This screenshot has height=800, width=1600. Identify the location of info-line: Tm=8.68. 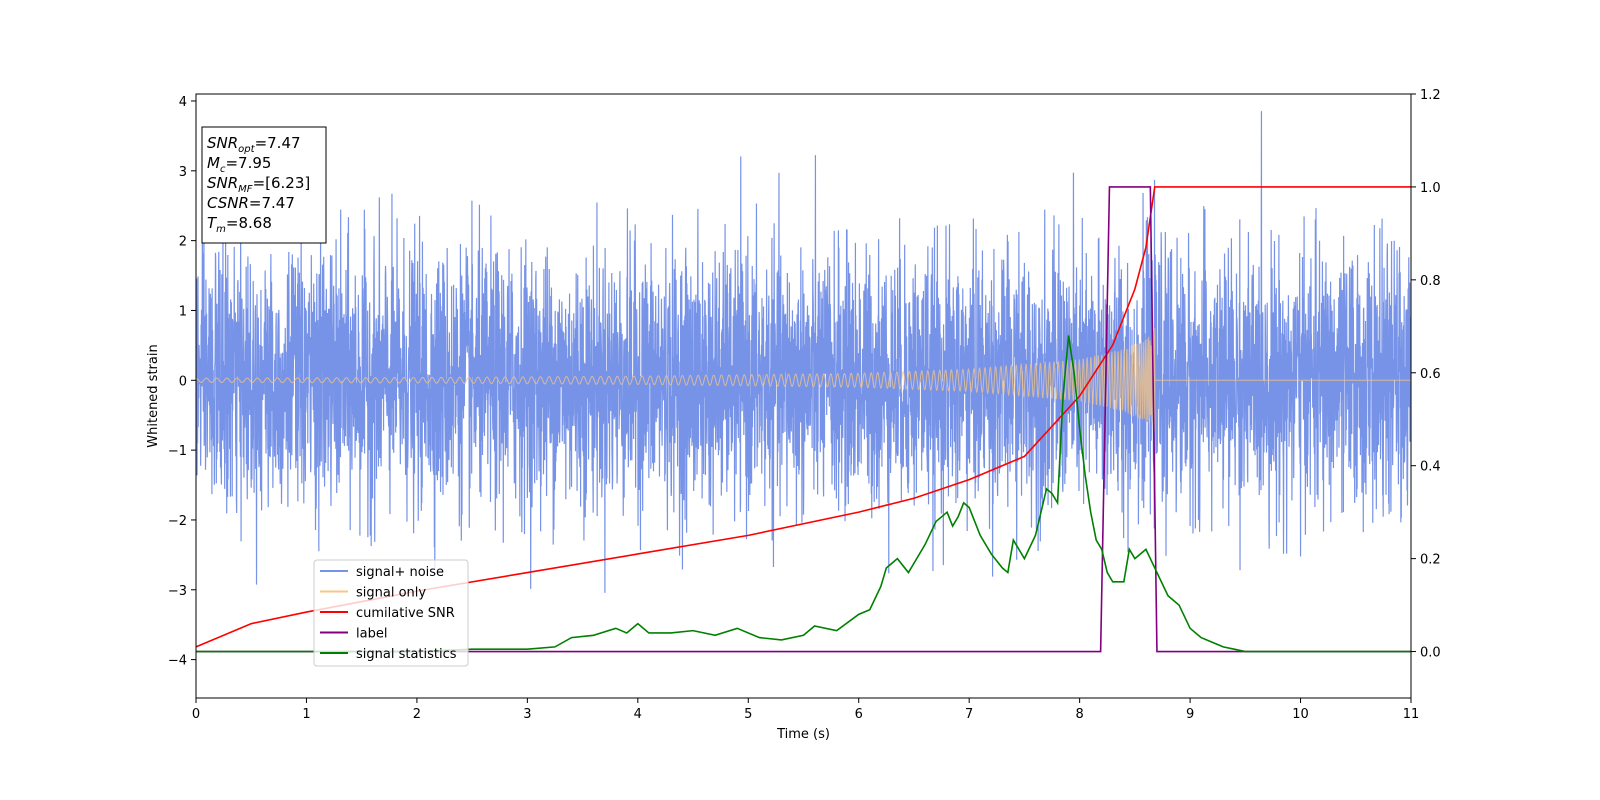
(239, 224).